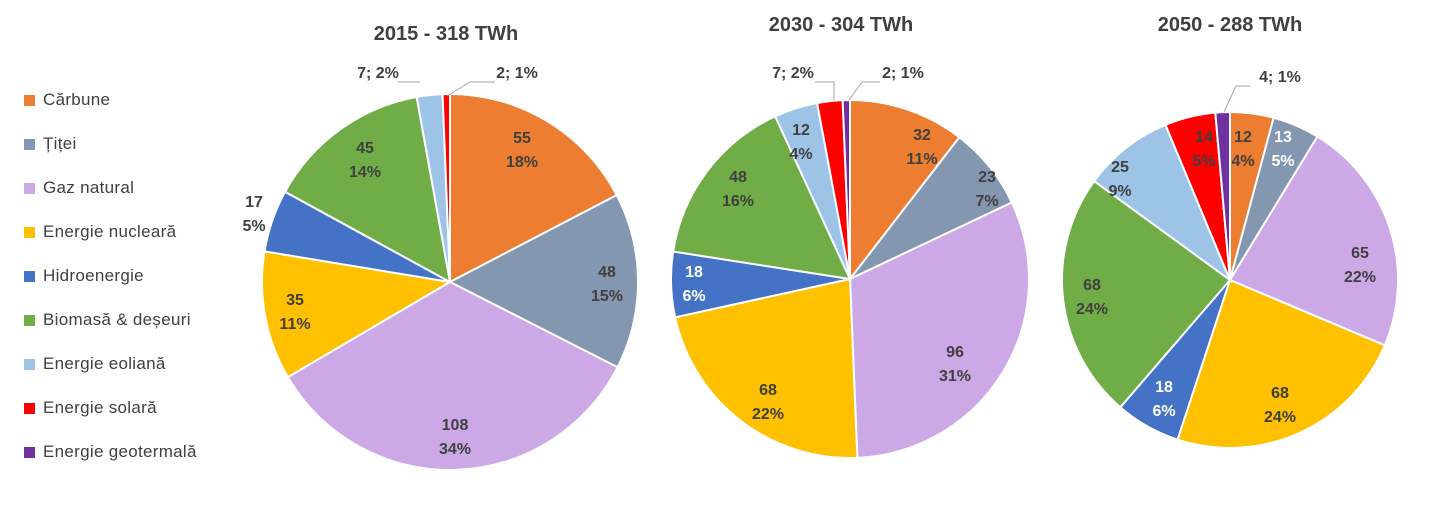 This screenshot has width=1439, height=518. What do you see at coordinates (607, 284) in the screenshot?
I see `data-label: 48 15%` at bounding box center [607, 284].